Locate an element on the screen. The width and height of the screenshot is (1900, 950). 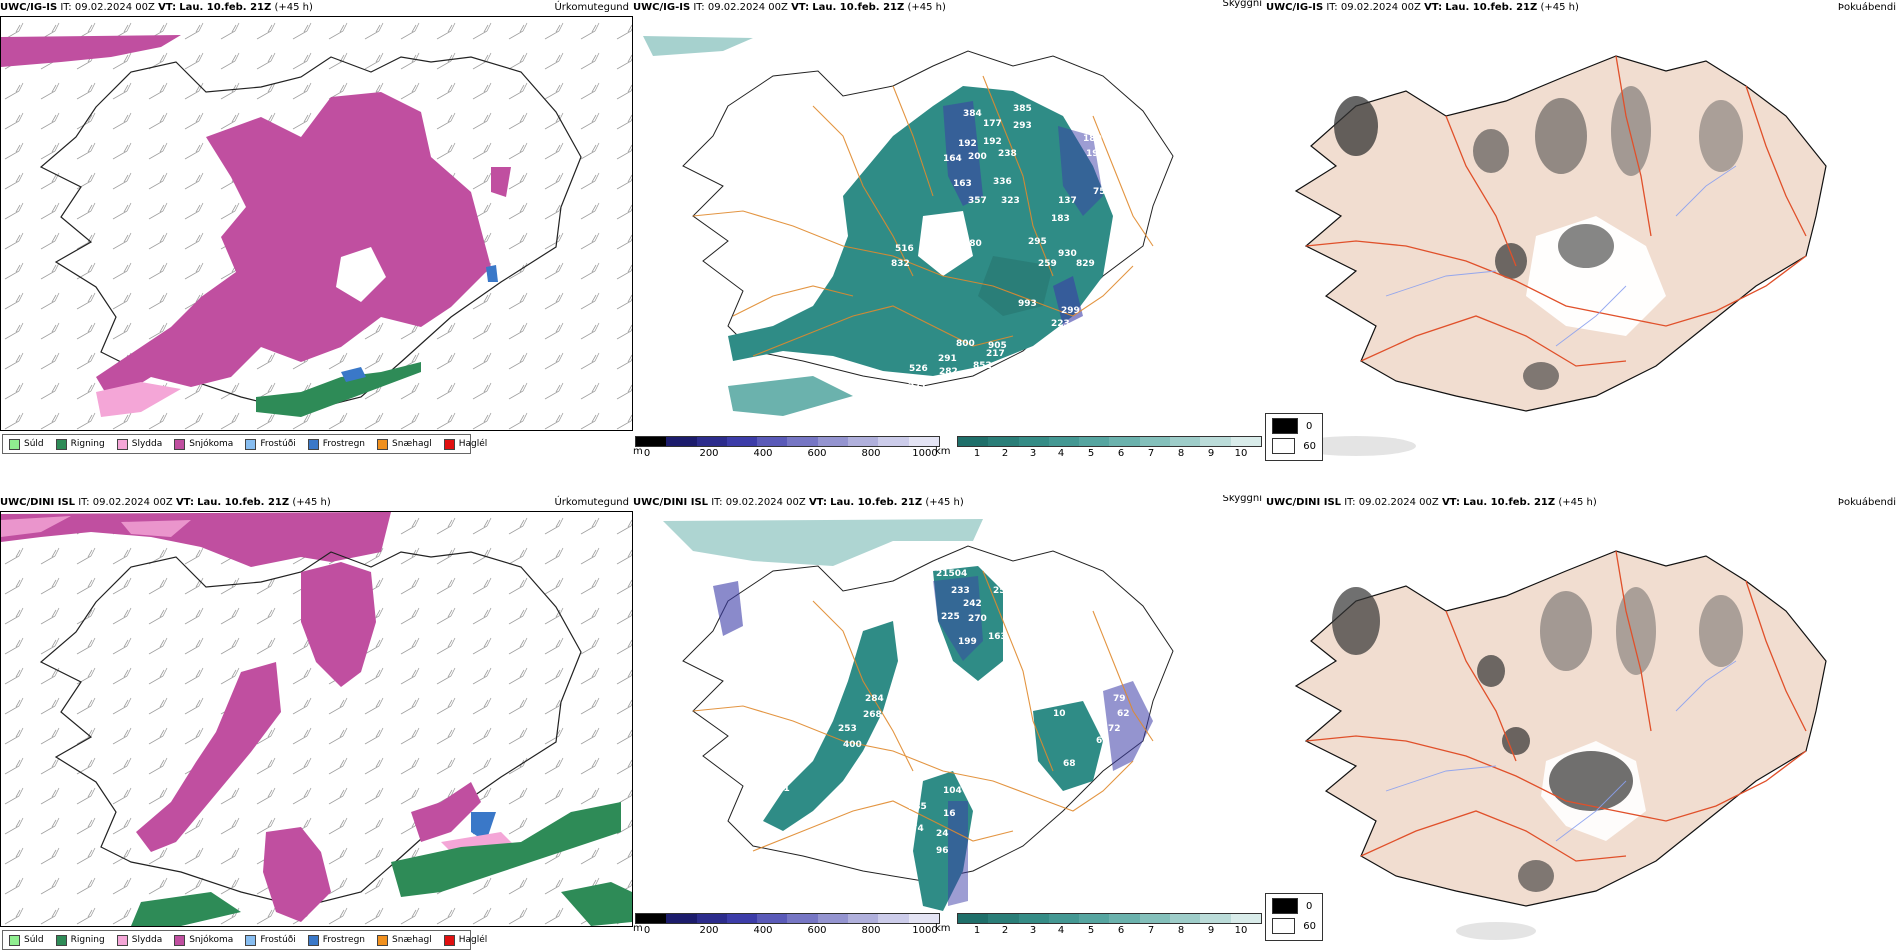
vis-label: 225 is located at coordinates (950, 617).